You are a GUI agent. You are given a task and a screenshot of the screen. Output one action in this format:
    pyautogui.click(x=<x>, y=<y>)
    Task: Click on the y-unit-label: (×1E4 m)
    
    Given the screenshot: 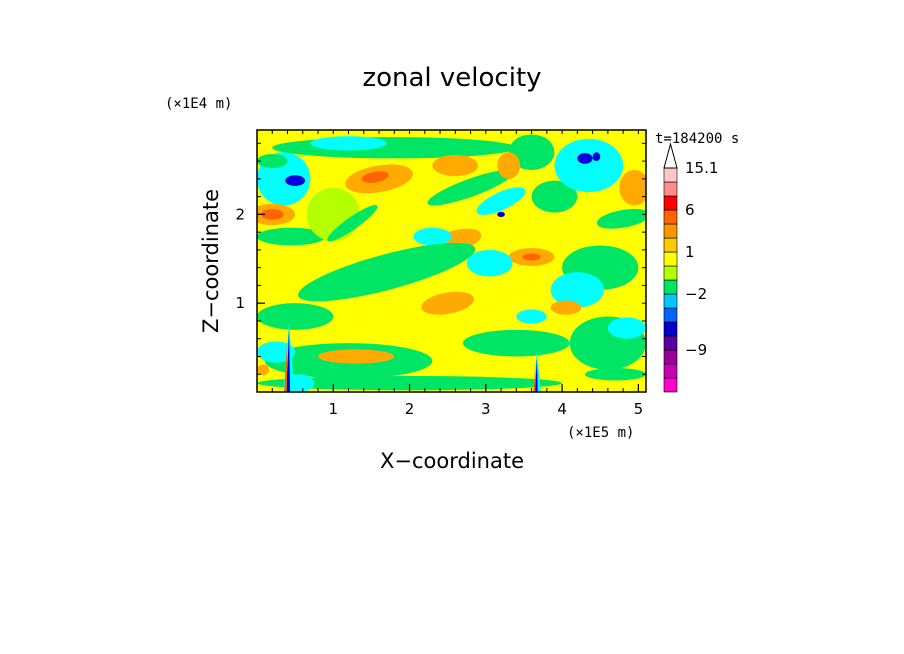 What is the action you would take?
    pyautogui.click(x=198, y=104)
    